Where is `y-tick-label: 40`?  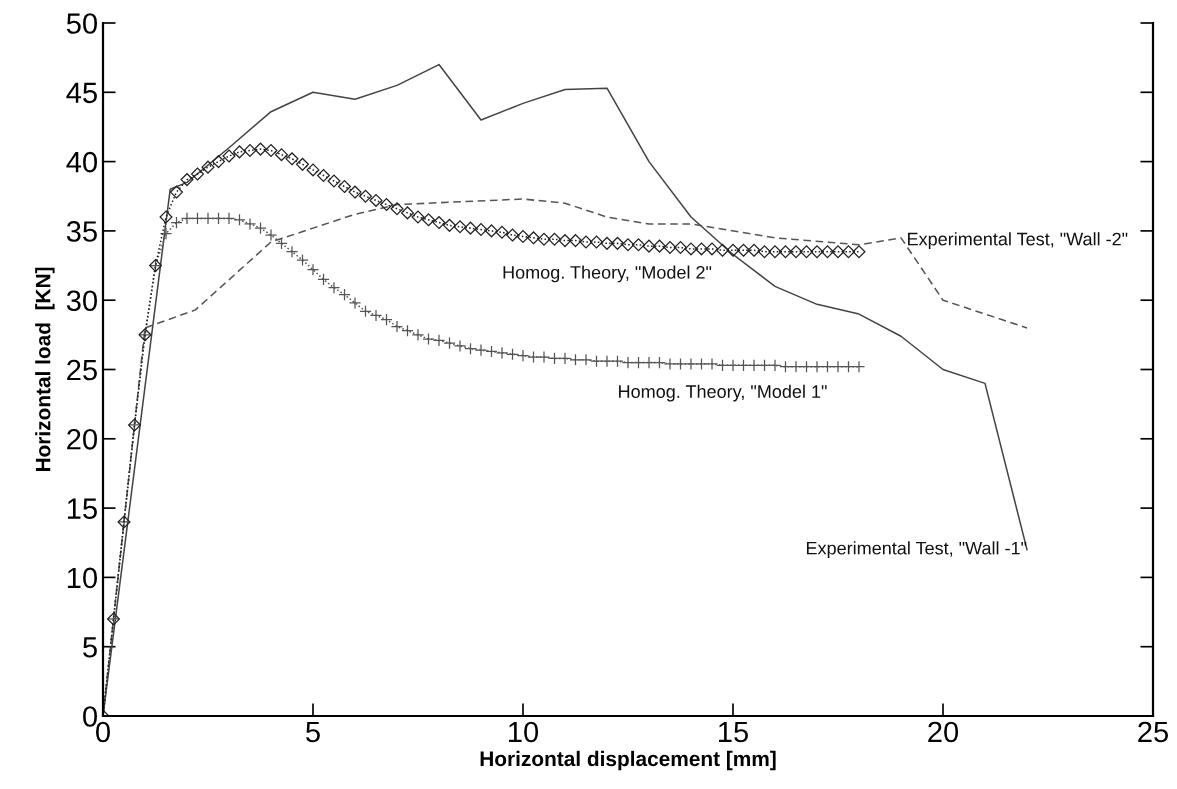 y-tick-label: 40 is located at coordinates (81, 162).